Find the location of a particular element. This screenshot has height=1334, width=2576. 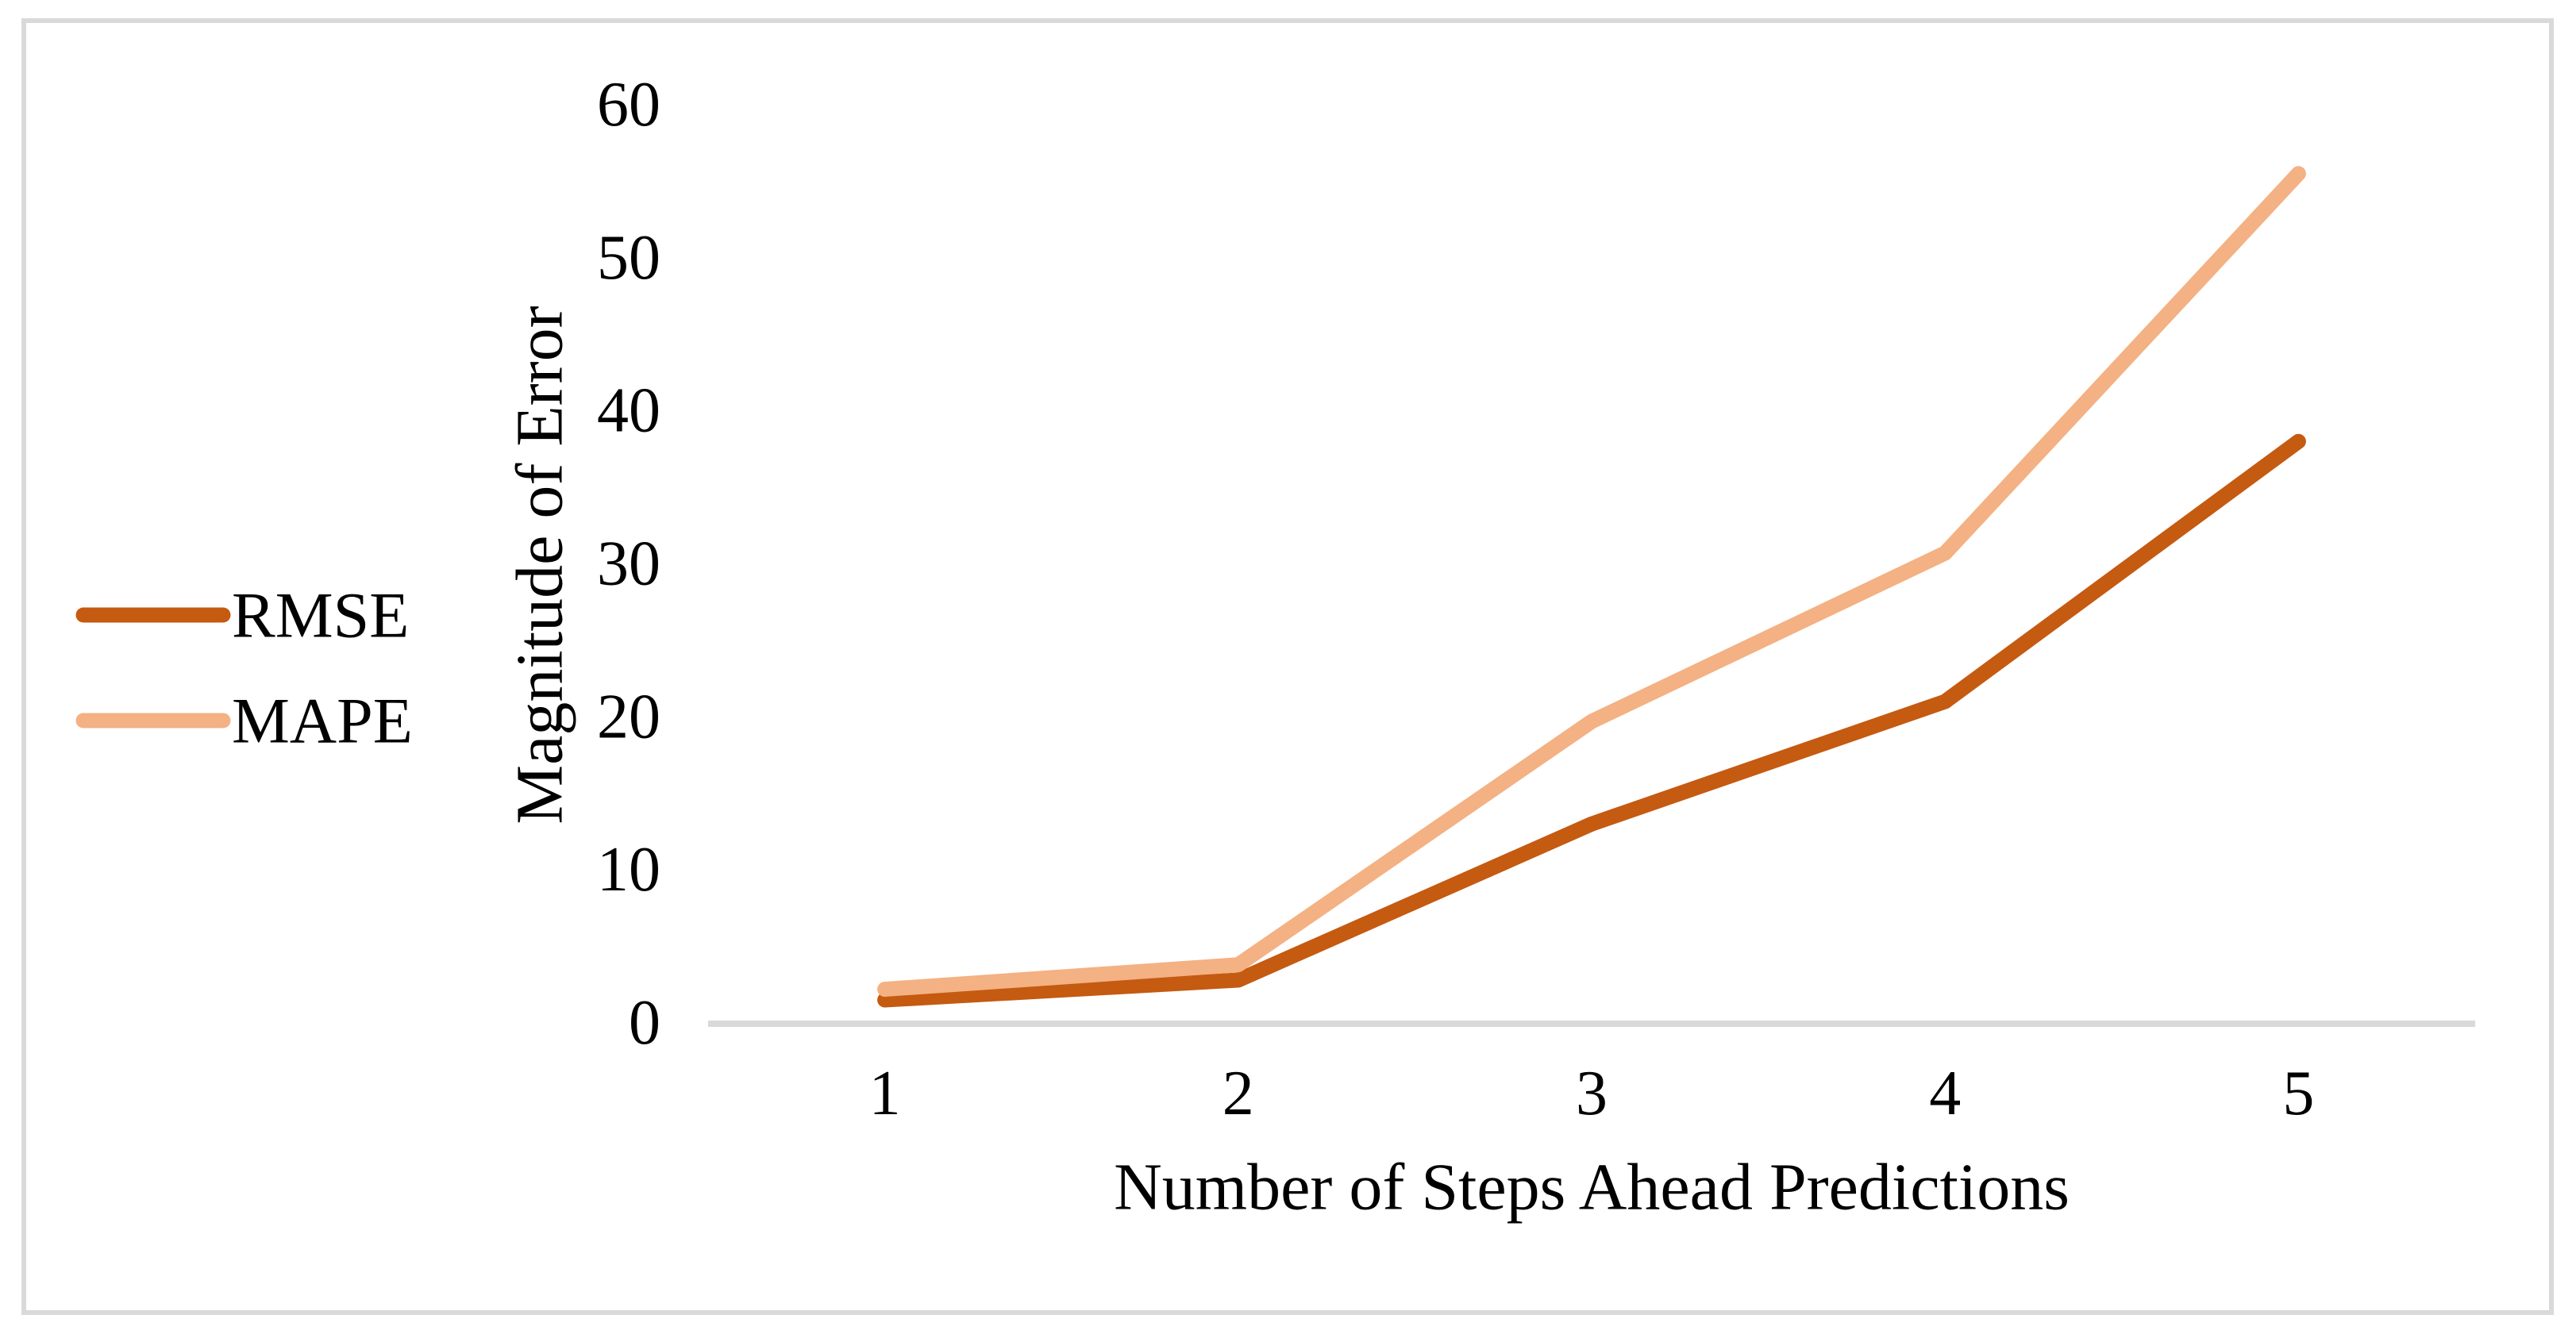

x-tick-label: 3 is located at coordinates (1592, 1093).